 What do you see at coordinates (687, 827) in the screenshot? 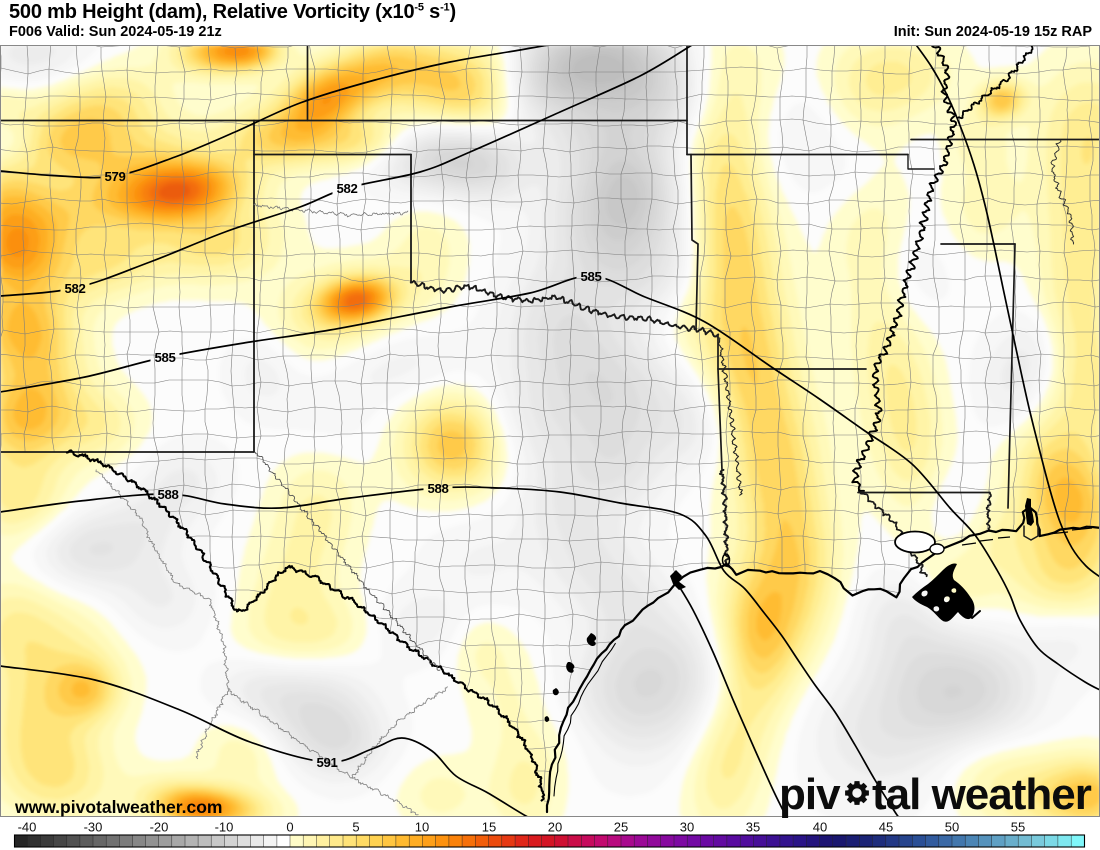
I see `svg-text: 30` at bounding box center [687, 827].